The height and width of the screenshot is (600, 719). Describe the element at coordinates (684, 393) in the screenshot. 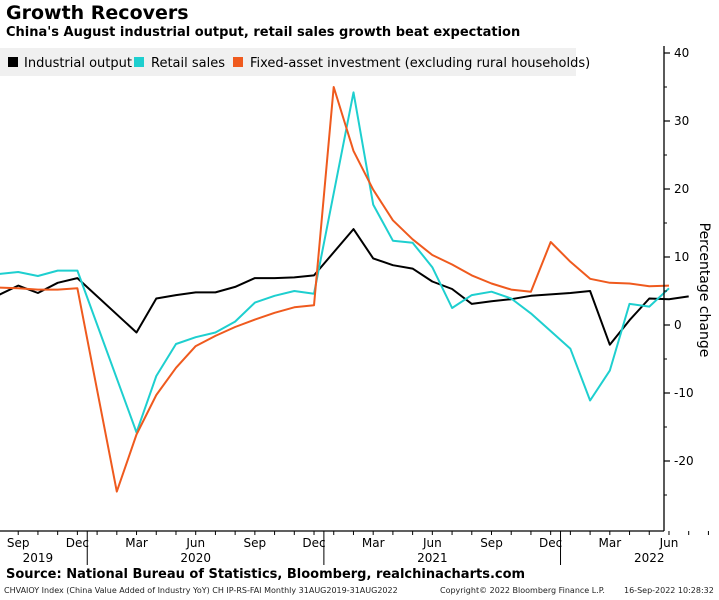

I see `y-tick-label: -10` at that location.